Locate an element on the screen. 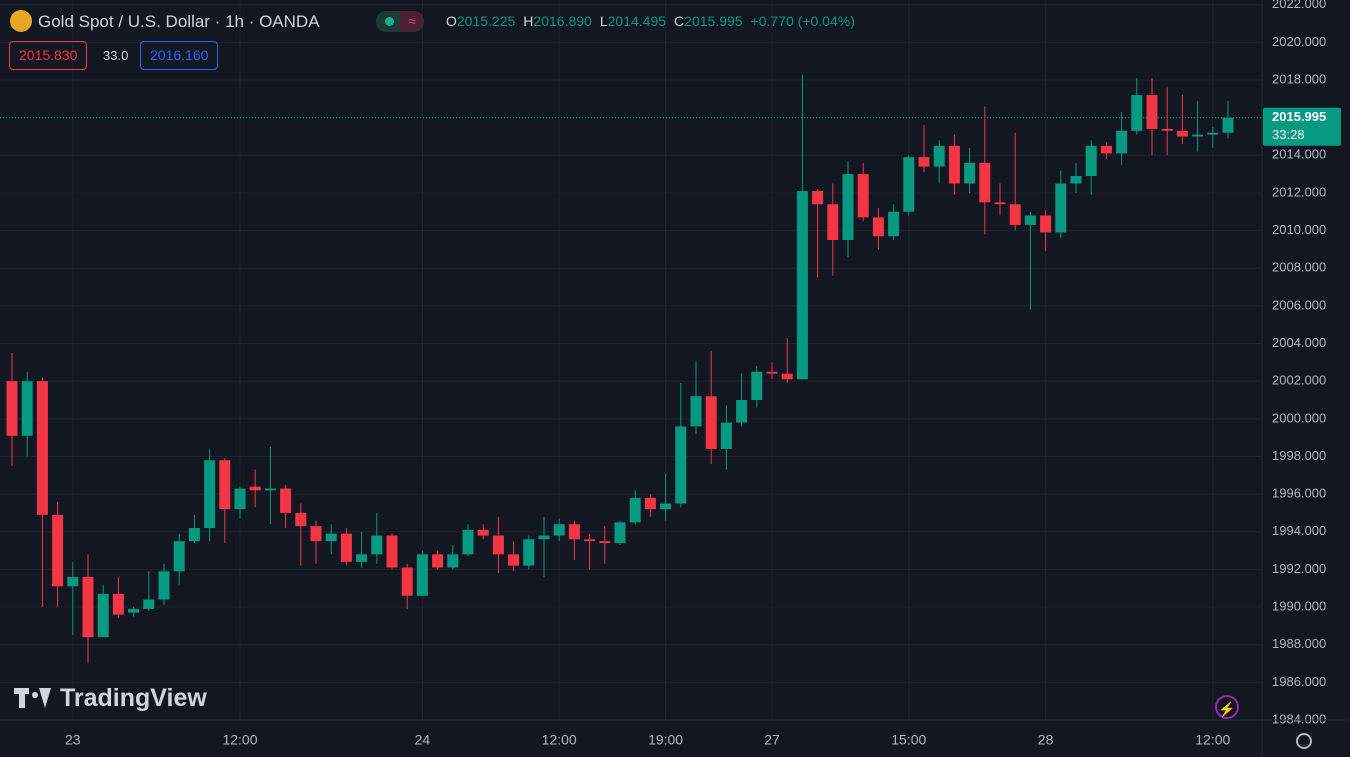 Image resolution: width=1350 pixels, height=757 pixels. y-tick-label: 2018.000 is located at coordinates (1299, 78).